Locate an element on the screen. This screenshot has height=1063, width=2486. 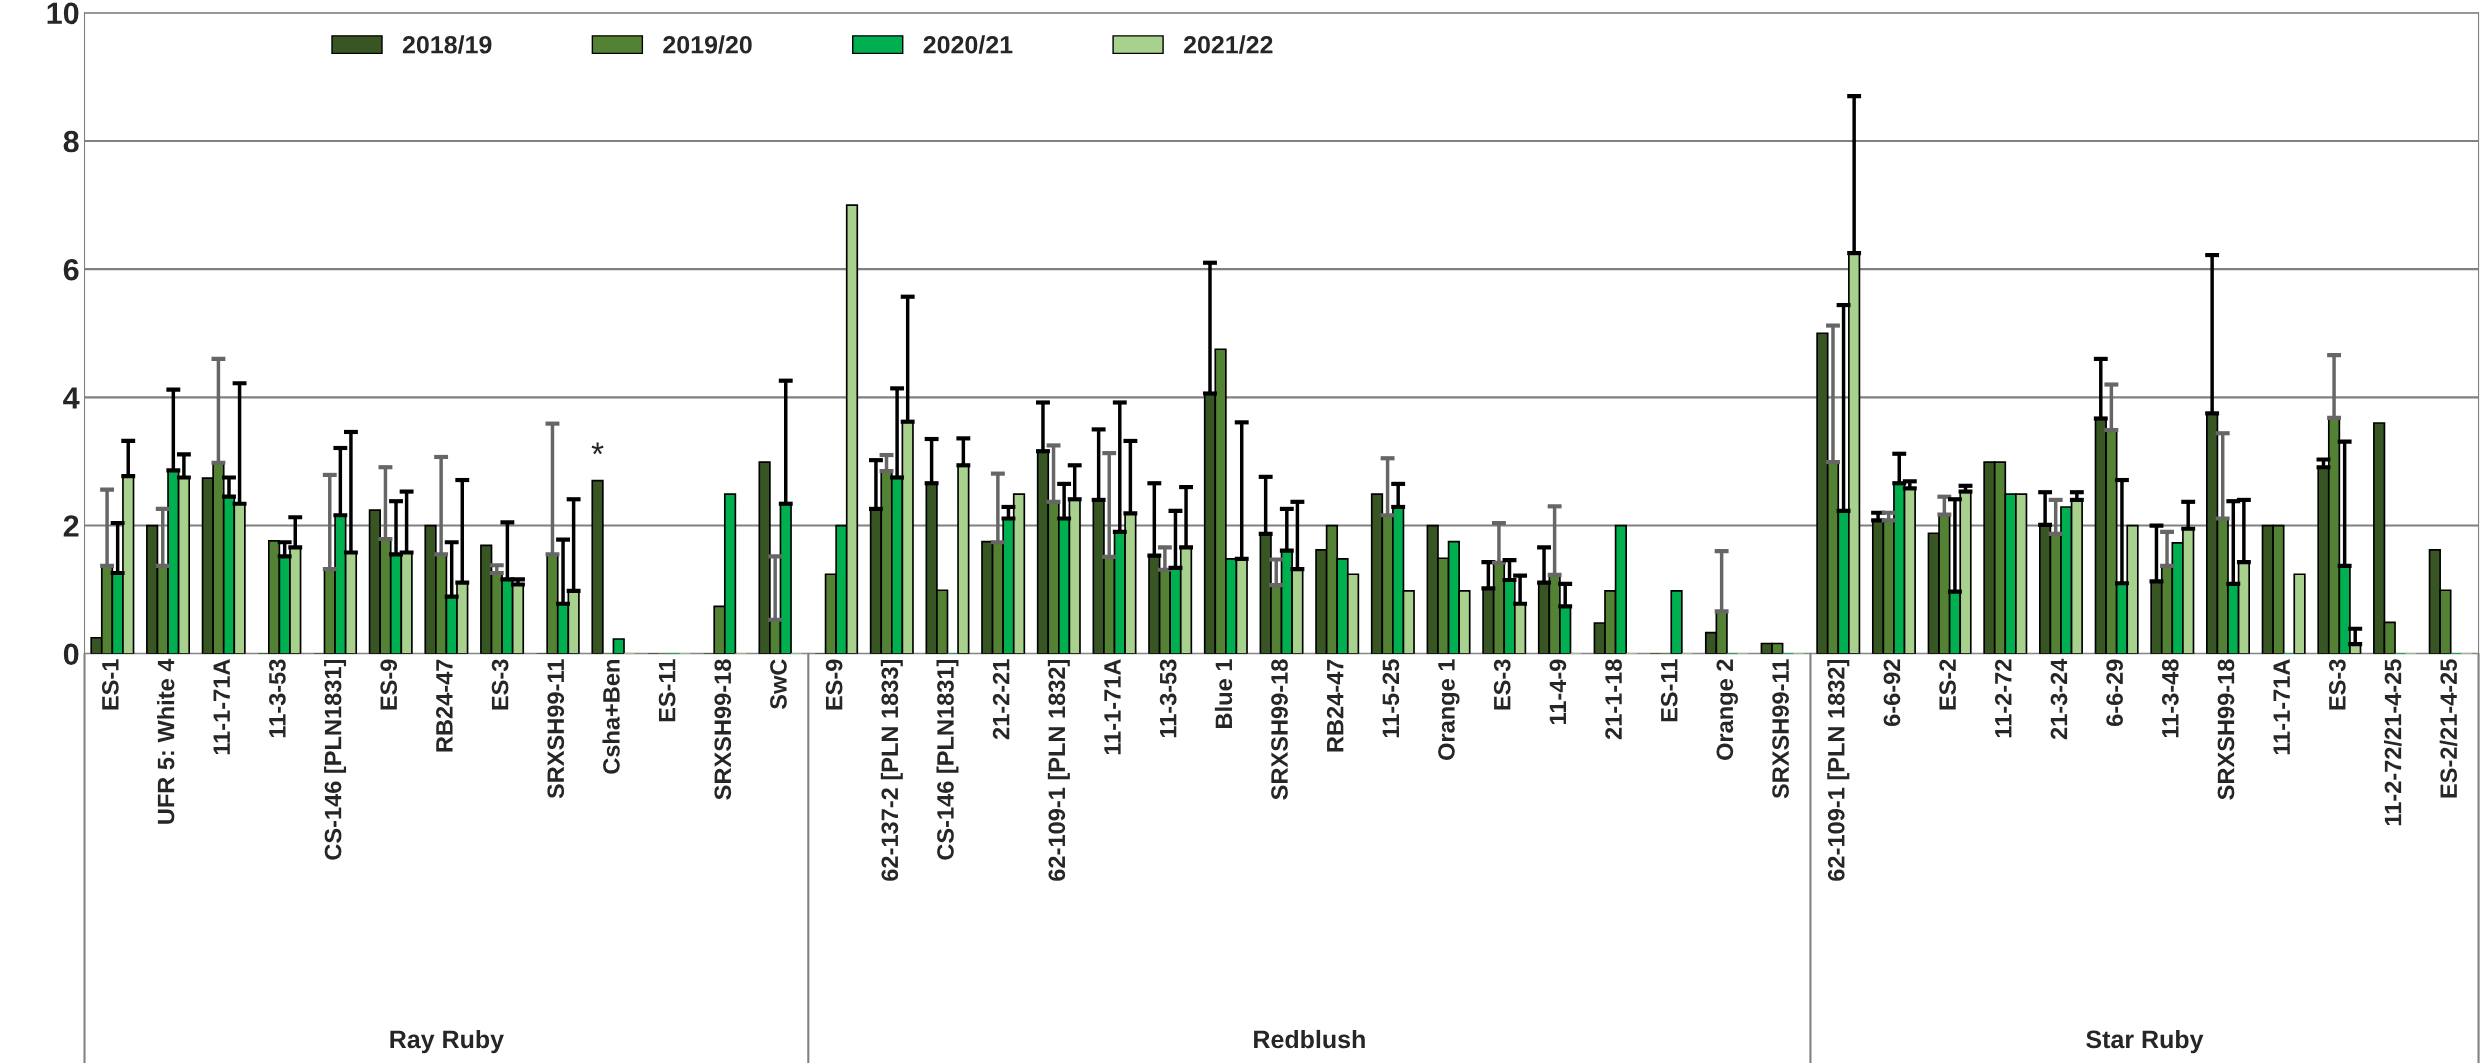
x-tick-label: 11-4-9 is located at coordinates (1558, 692).